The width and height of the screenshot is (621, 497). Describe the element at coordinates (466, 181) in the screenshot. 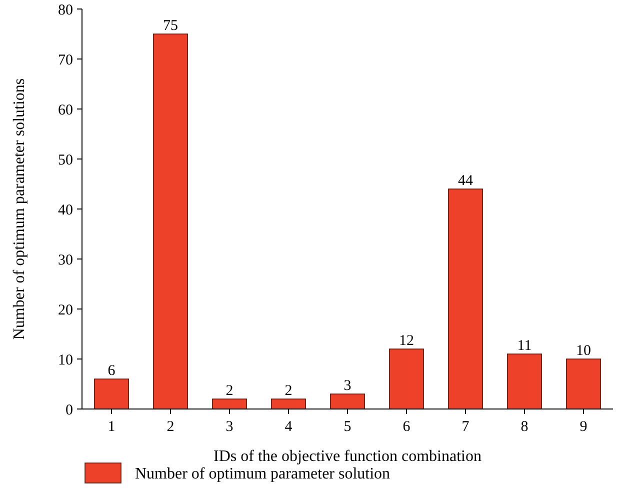

I see `data-label: 44` at that location.